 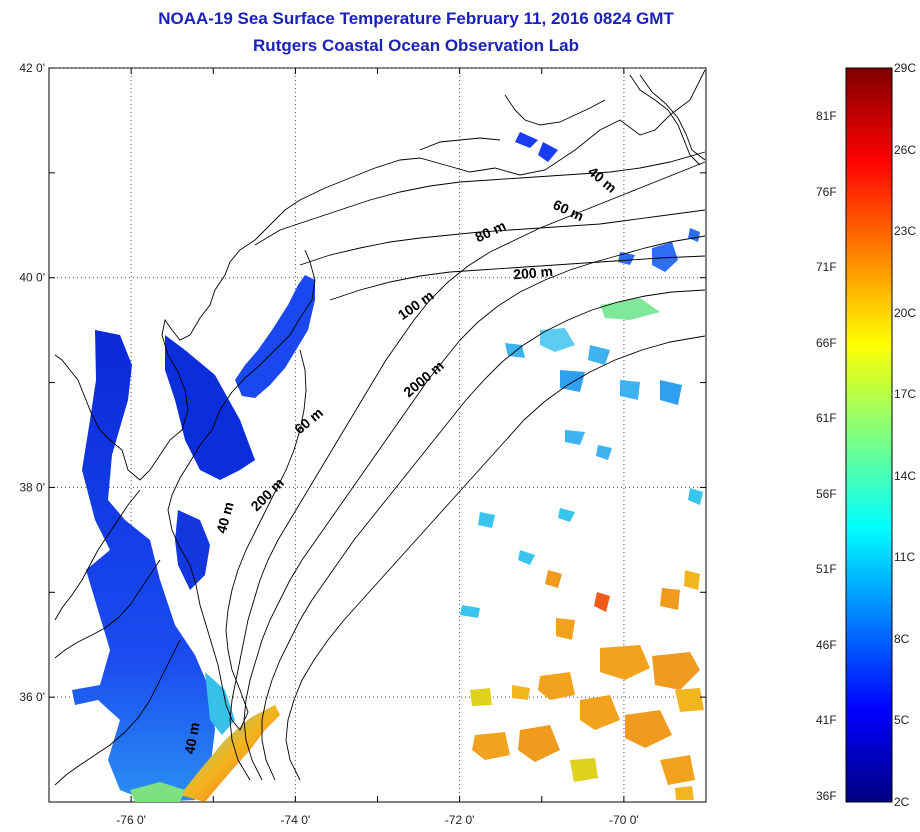 What do you see at coordinates (826, 795) in the screenshot?
I see `colorbar-fahrenheit-label: 36F` at bounding box center [826, 795].